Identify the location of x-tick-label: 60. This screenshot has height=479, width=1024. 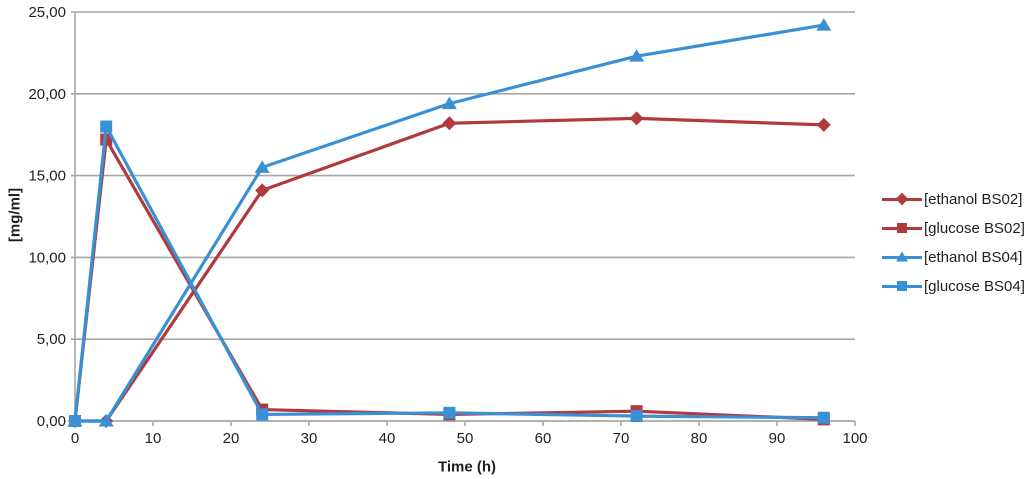
(543, 438).